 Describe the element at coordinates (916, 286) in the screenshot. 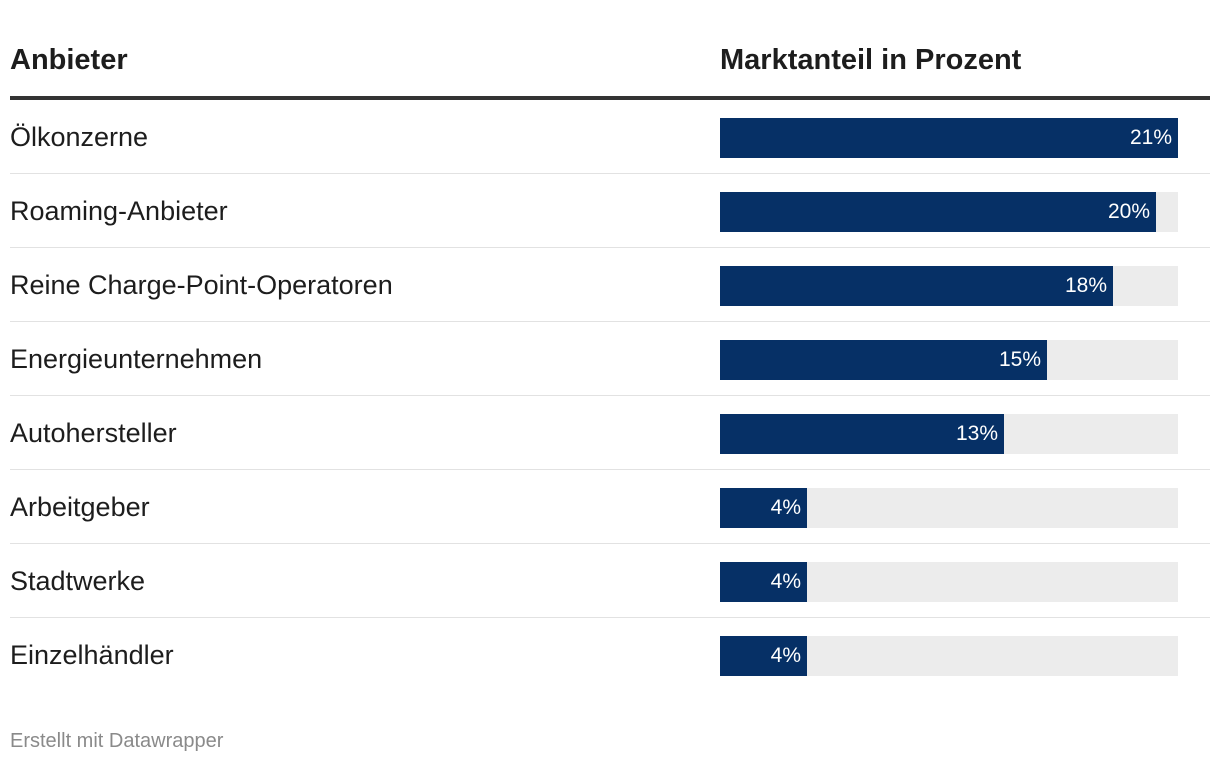

I see `bar: 18%` at that location.